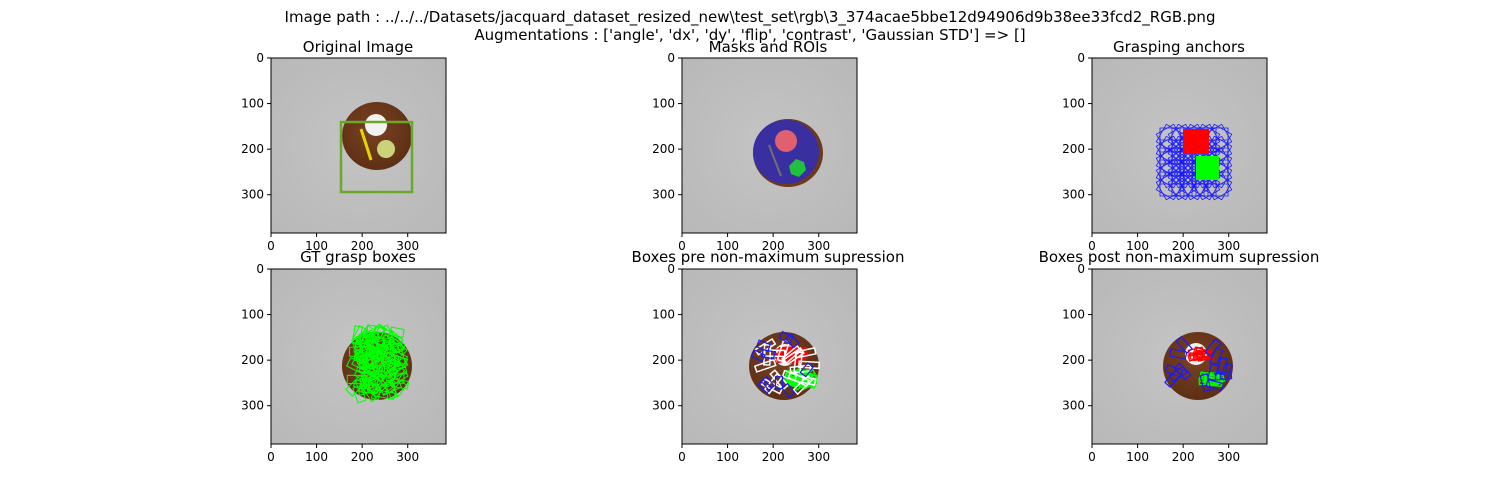  What do you see at coordinates (1179, 257) in the screenshot?
I see `panel-title-boxes-post-nms: Boxes post non-maximum supression` at bounding box center [1179, 257].